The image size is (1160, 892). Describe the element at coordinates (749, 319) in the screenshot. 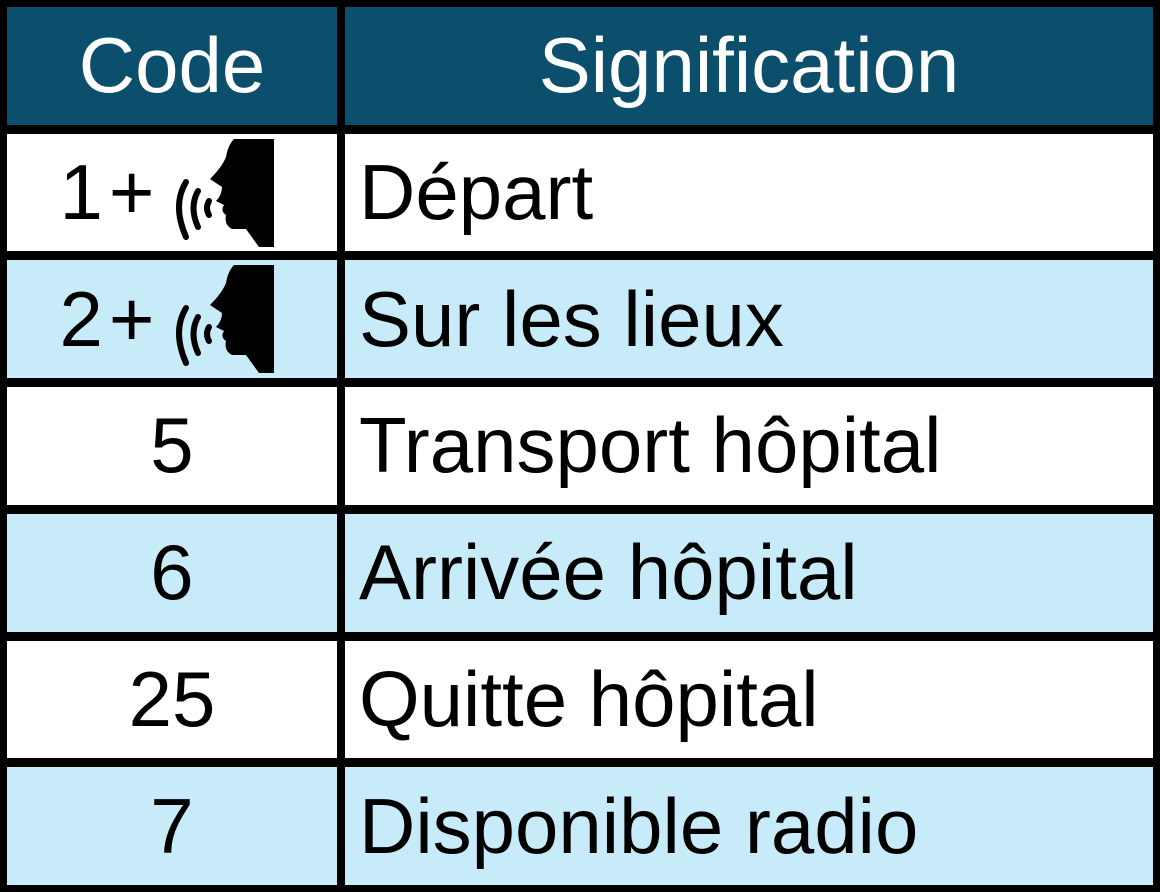

I see `meaning-cell: Sur les lieux` at that location.